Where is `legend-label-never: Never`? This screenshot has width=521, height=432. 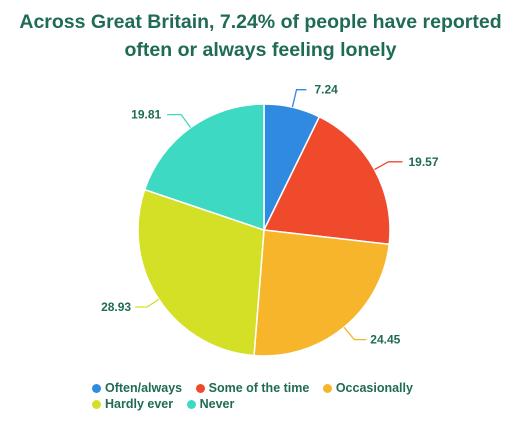
legend-label-never: Never is located at coordinates (217, 404).